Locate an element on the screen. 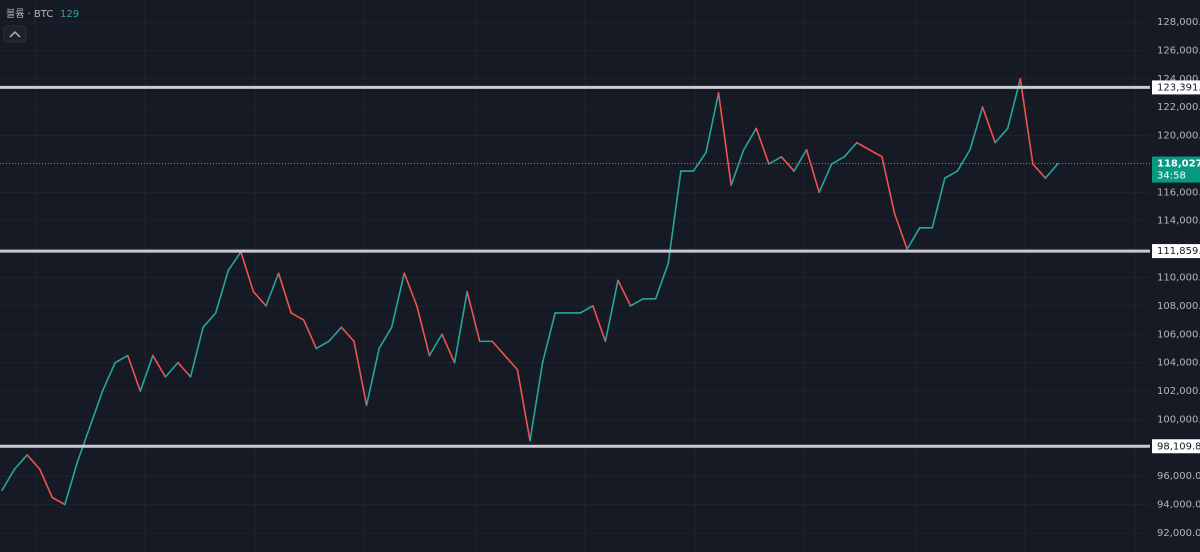  y-tick-label: 106,000.0 is located at coordinates (1178, 334).